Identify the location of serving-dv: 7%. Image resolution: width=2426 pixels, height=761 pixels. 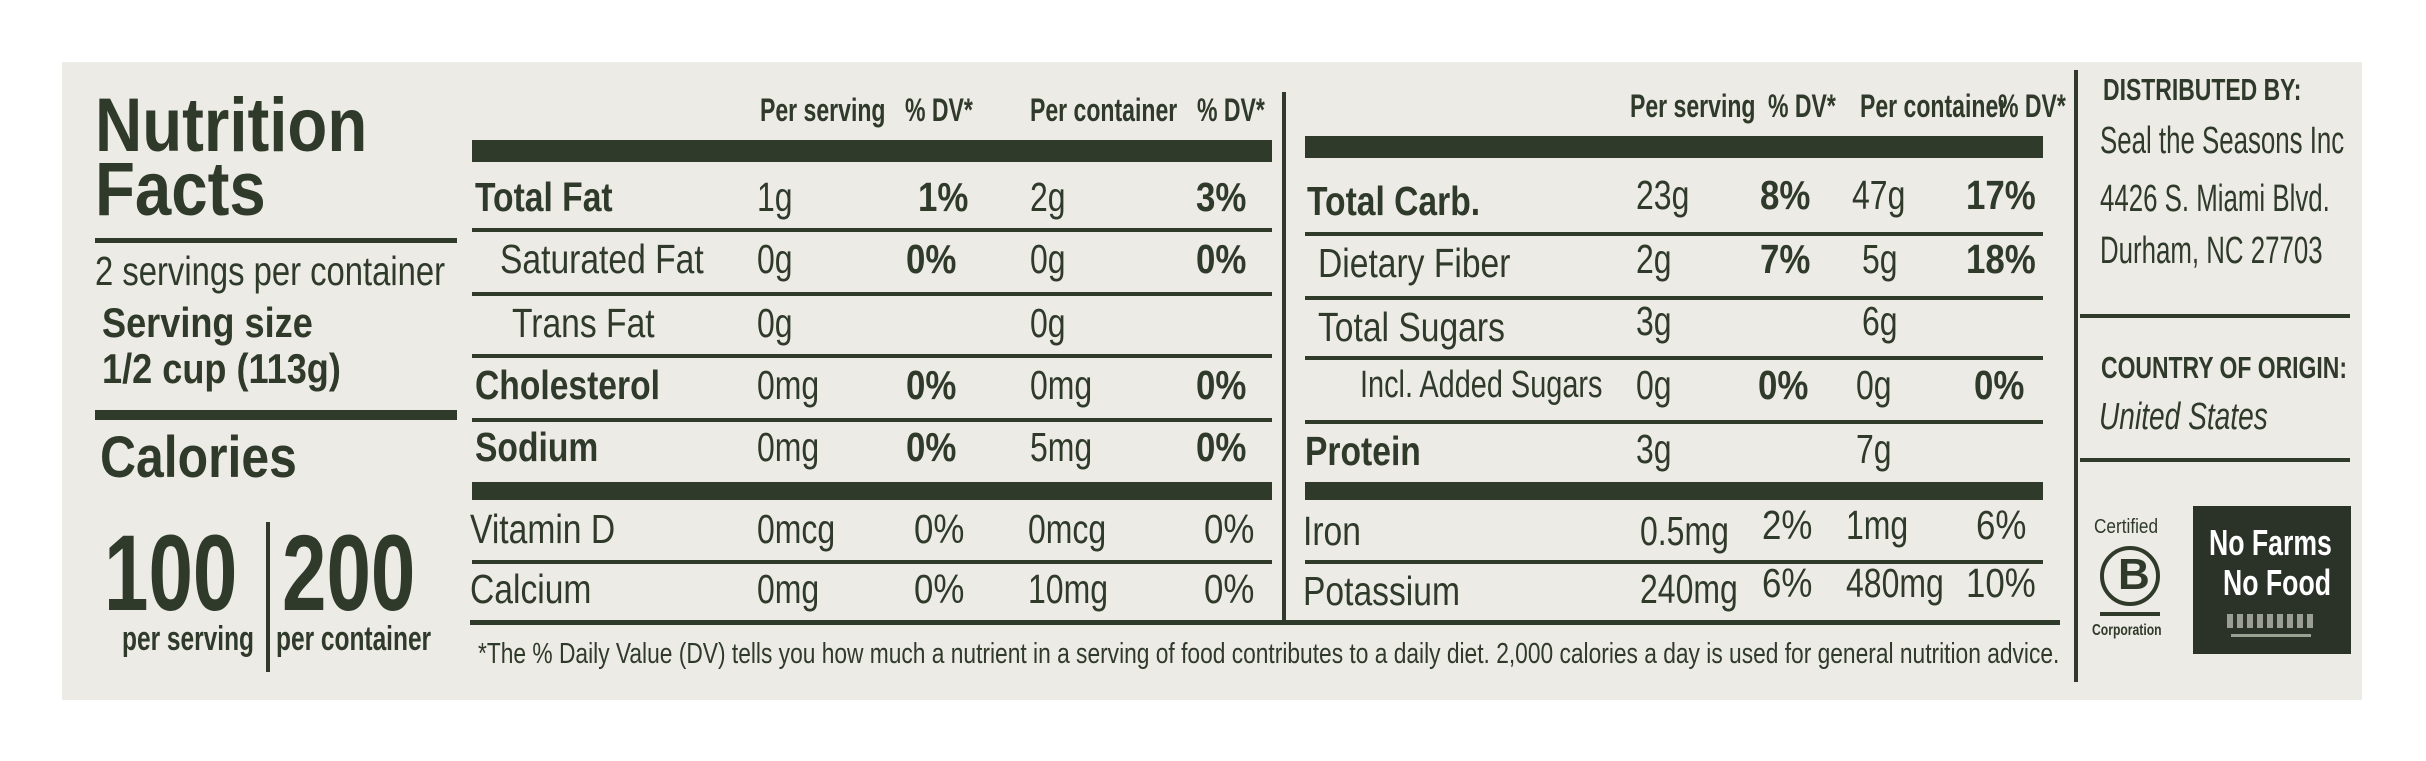
(1785, 259).